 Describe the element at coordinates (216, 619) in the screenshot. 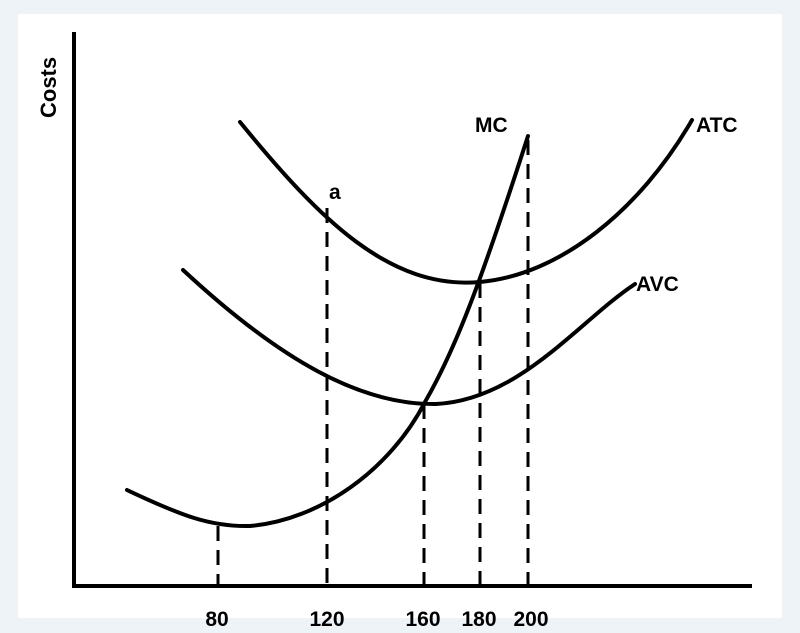

I see `x-tick-label-80: 80` at that location.